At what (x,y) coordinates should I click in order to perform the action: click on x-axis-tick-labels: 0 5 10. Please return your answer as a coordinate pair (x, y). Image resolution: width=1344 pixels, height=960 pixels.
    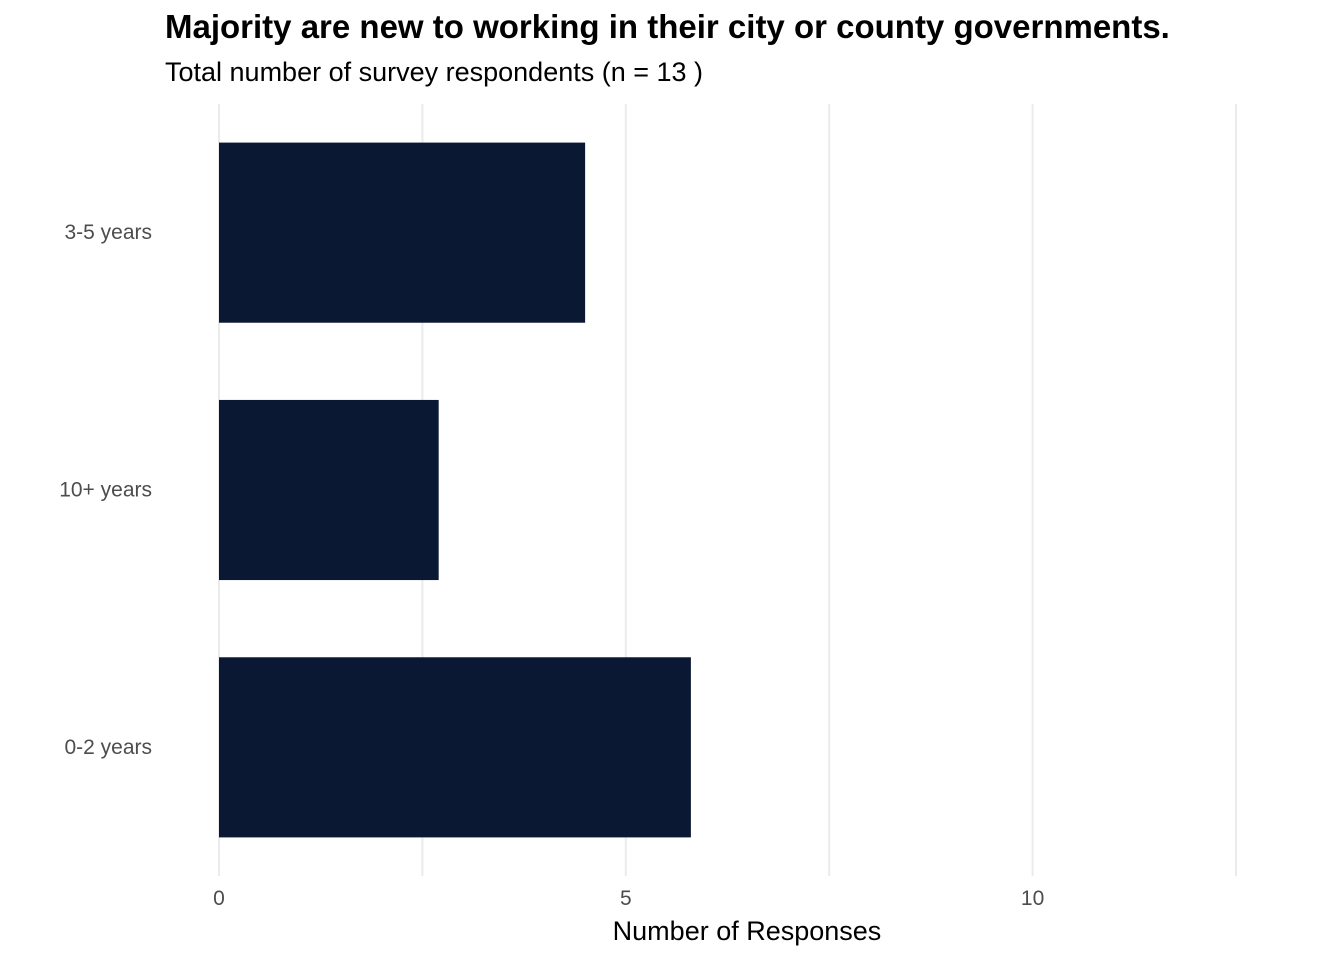
    Looking at the image, I should click on (628, 898).